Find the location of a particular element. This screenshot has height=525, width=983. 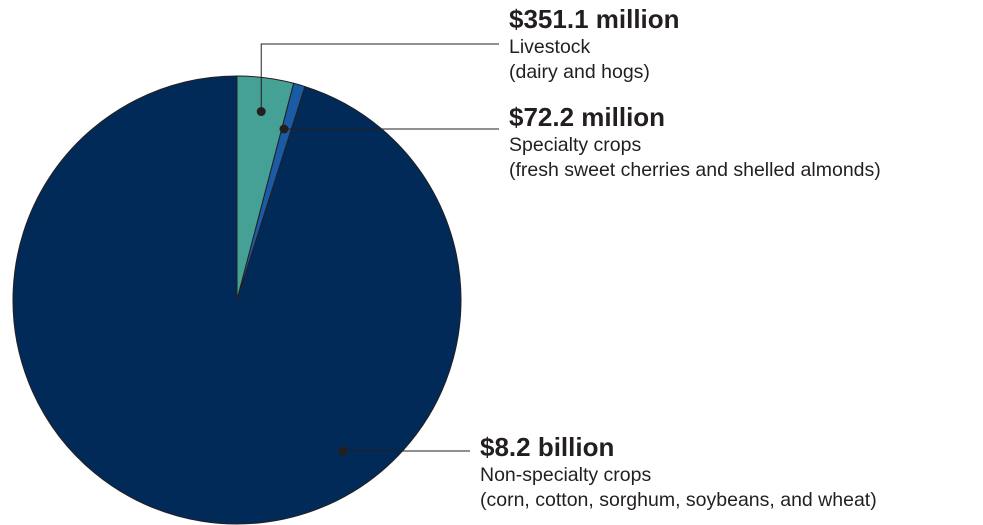

nonspecialty-value-label: $8.2 billion is located at coordinates (547, 447).